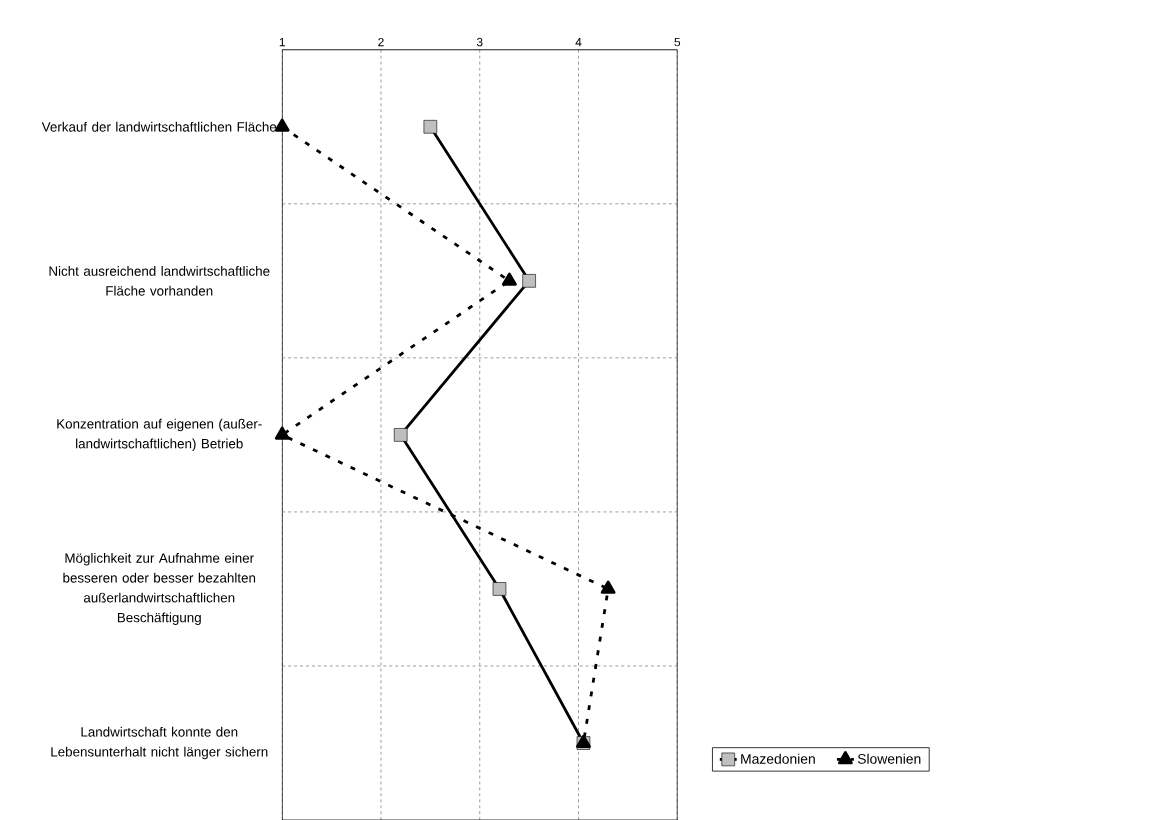 The height and width of the screenshot is (820, 1150). Describe the element at coordinates (677, 42) in the screenshot. I see `x-tick-label: 5` at that location.